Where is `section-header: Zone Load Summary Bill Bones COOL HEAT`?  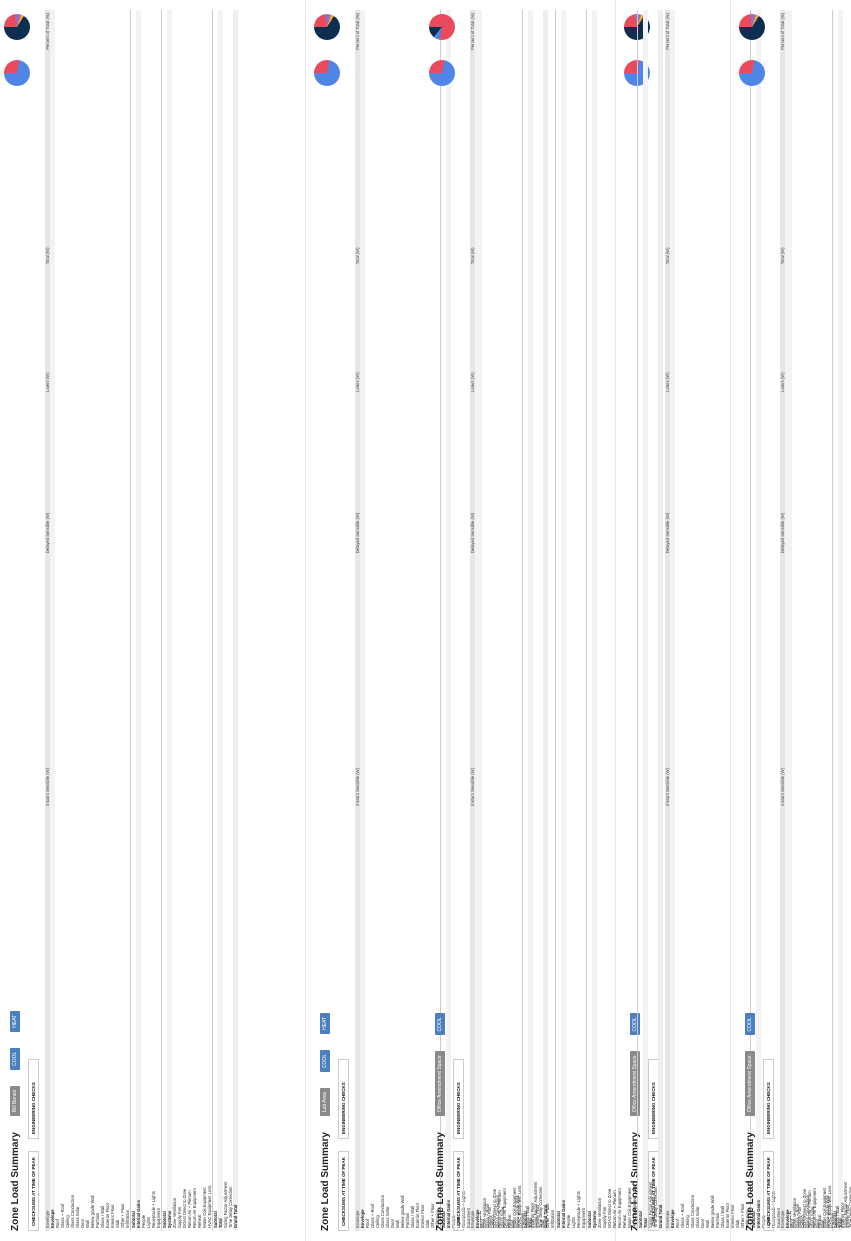
section-header: Zone Load Summary Bill Bones COOL HEAT is located at coordinates (15, 620).